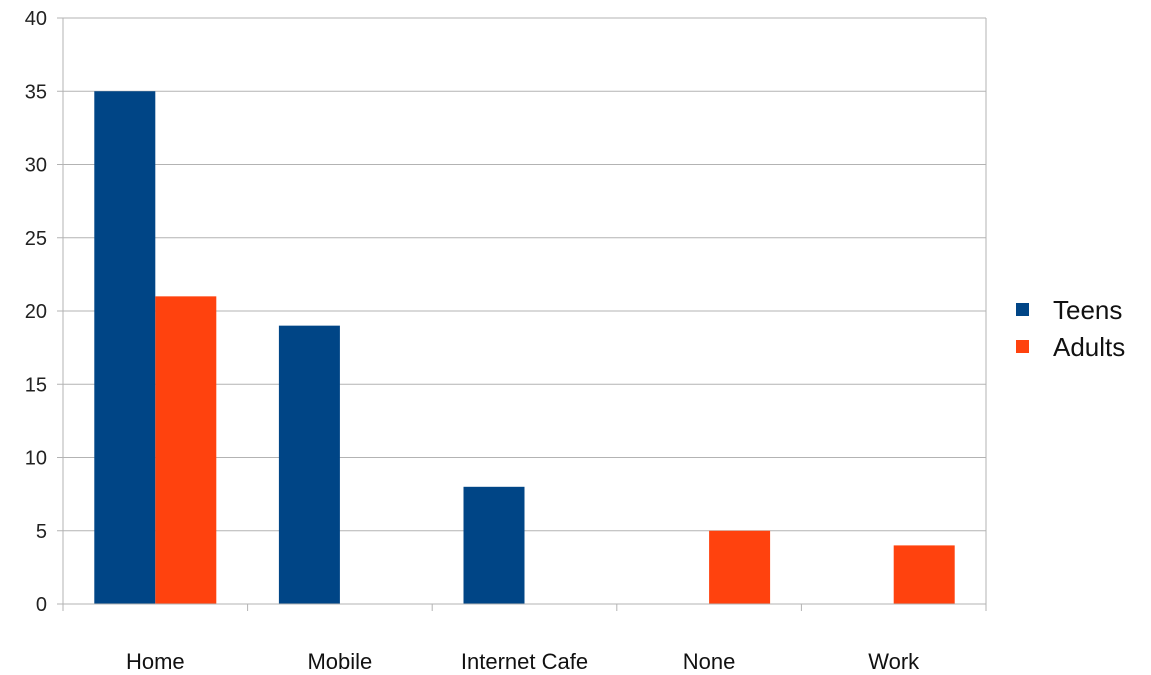 The width and height of the screenshot is (1151, 675). Describe the element at coordinates (36, 459) in the screenshot. I see `y-tick-label: 10` at that location.